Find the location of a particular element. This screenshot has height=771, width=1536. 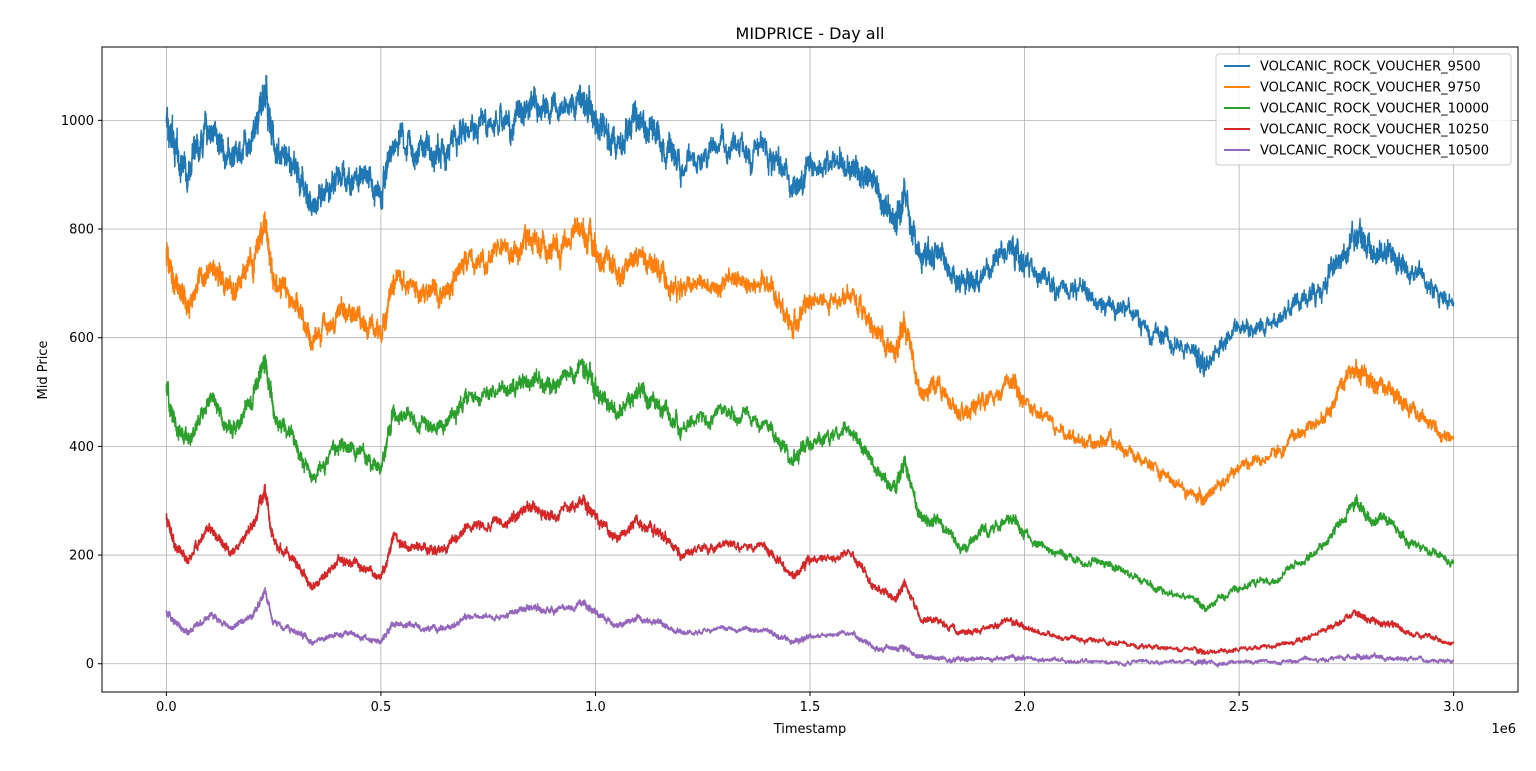

y-tick-label: 200 is located at coordinates (81, 556).